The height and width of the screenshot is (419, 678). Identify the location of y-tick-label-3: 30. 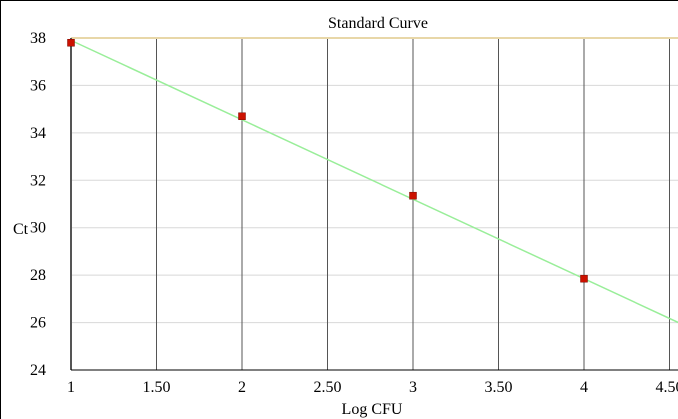
(38, 228).